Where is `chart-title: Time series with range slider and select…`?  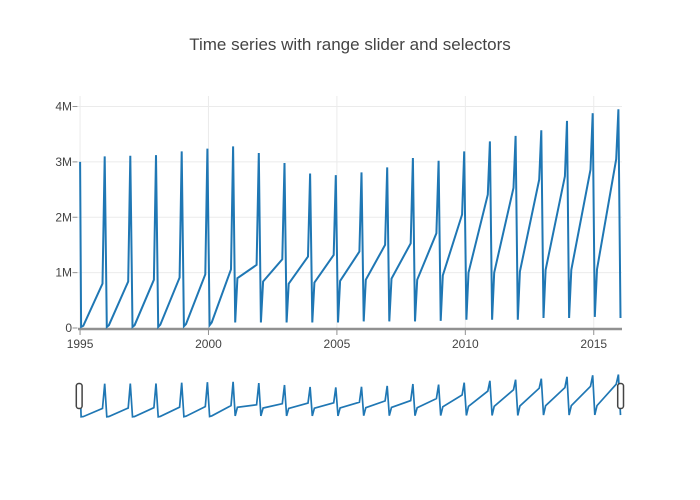 chart-title: Time series with range slider and select… is located at coordinates (350, 44).